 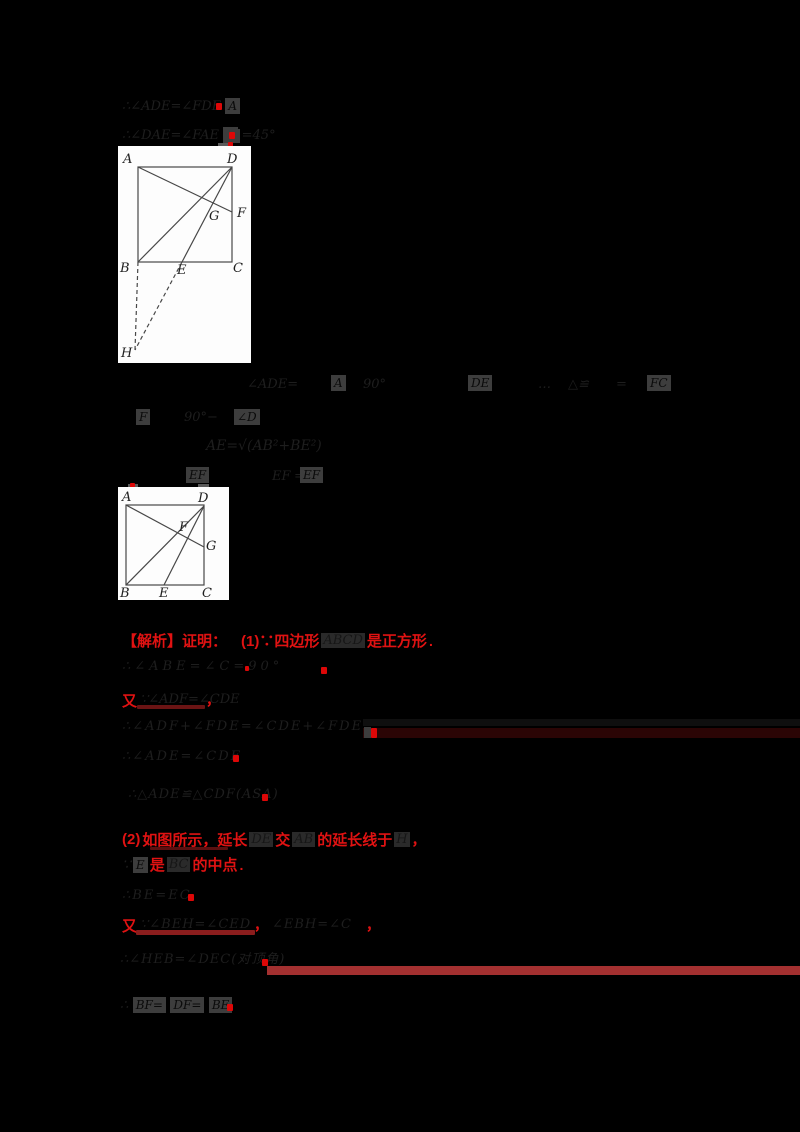 What do you see at coordinates (215, 865) in the screenshot?
I see `proof-step: 的中点` at bounding box center [215, 865].